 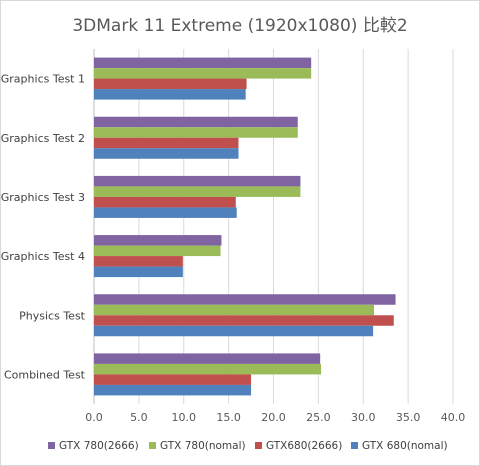 I want to click on legend-label: GTX 780(nomal), so click(x=203, y=446).